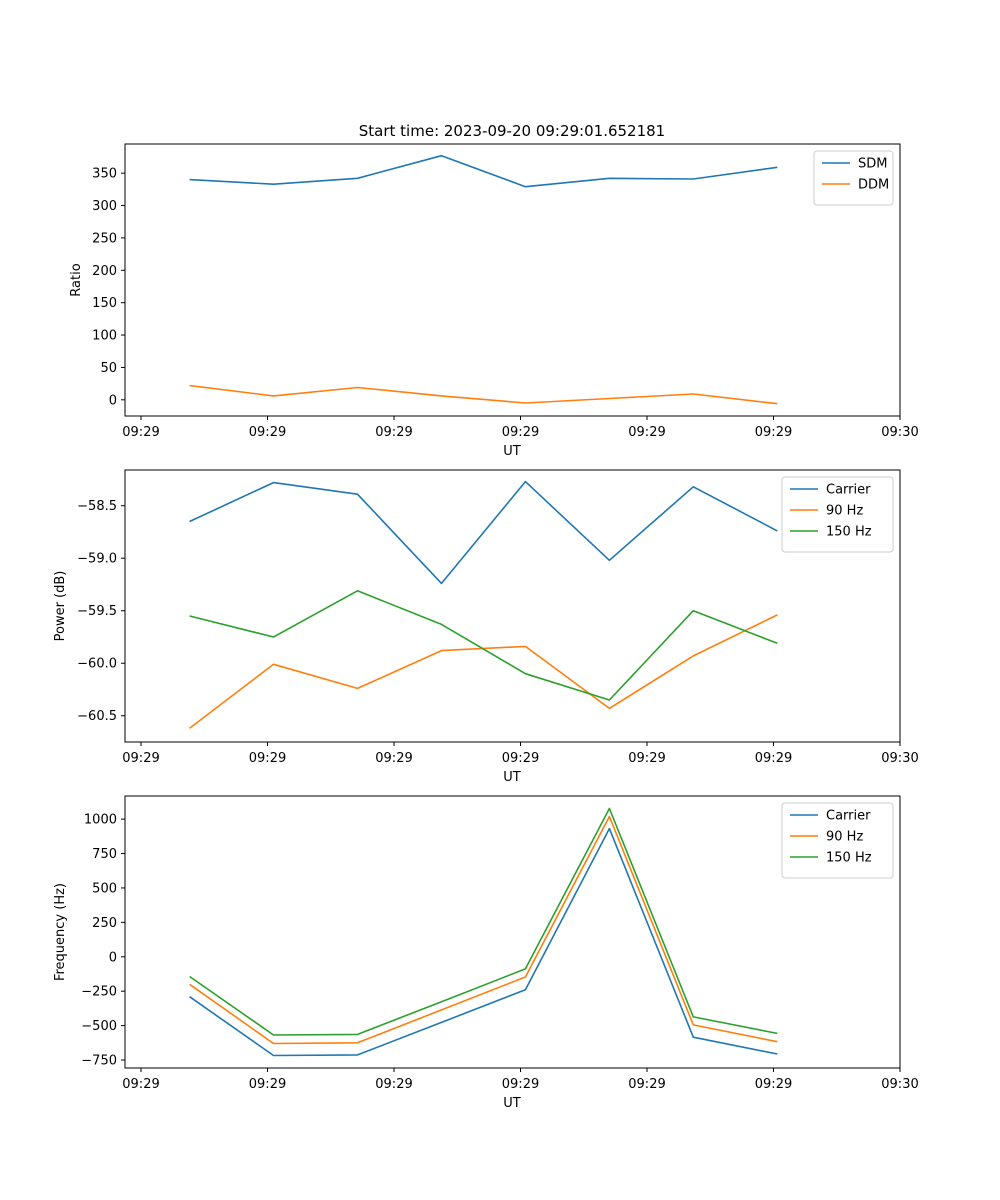 The image size is (1000, 1200). What do you see at coordinates (104, 174) in the screenshot?
I see `y-tick-label: 350` at bounding box center [104, 174].